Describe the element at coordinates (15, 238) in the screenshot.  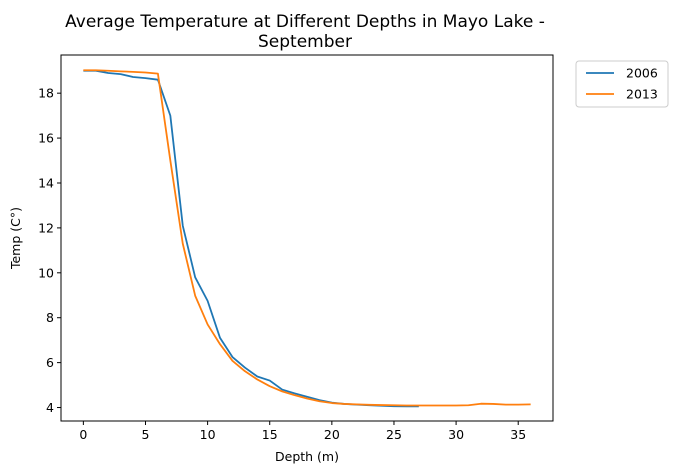
I see `y-axis-label: Temp (C°)` at that location.